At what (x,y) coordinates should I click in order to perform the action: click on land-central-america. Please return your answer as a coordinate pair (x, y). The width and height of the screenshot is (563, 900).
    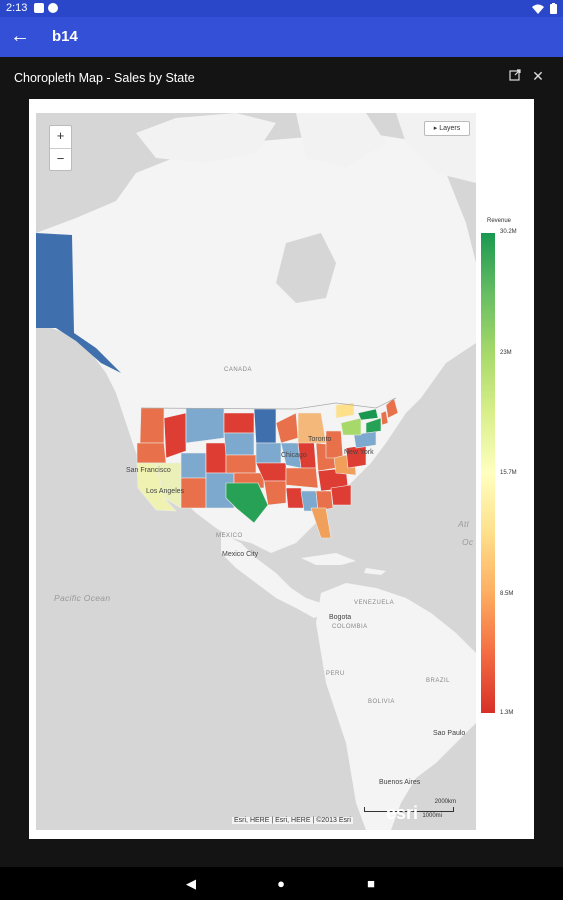
    Looking at the image, I should click on (273, 575).